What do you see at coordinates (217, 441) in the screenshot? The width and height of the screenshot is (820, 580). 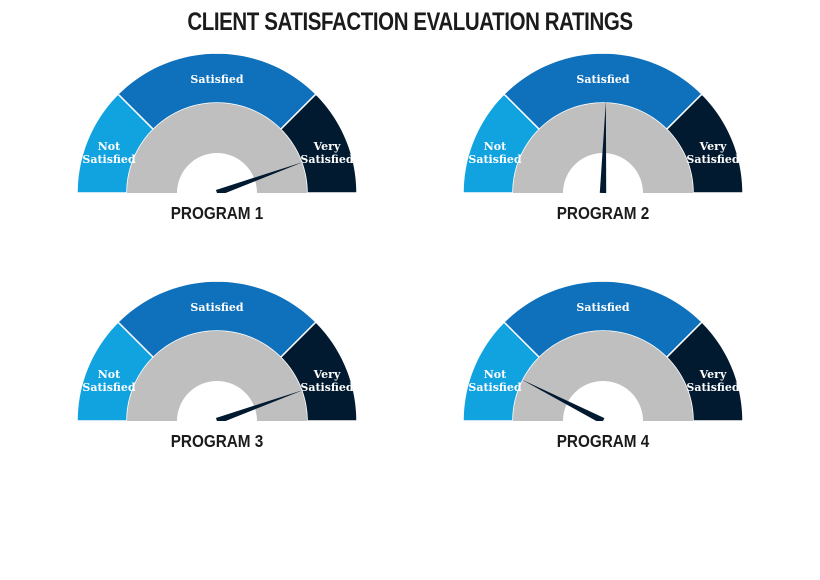 I see `gauge-label: PROGRAM 3` at bounding box center [217, 441].